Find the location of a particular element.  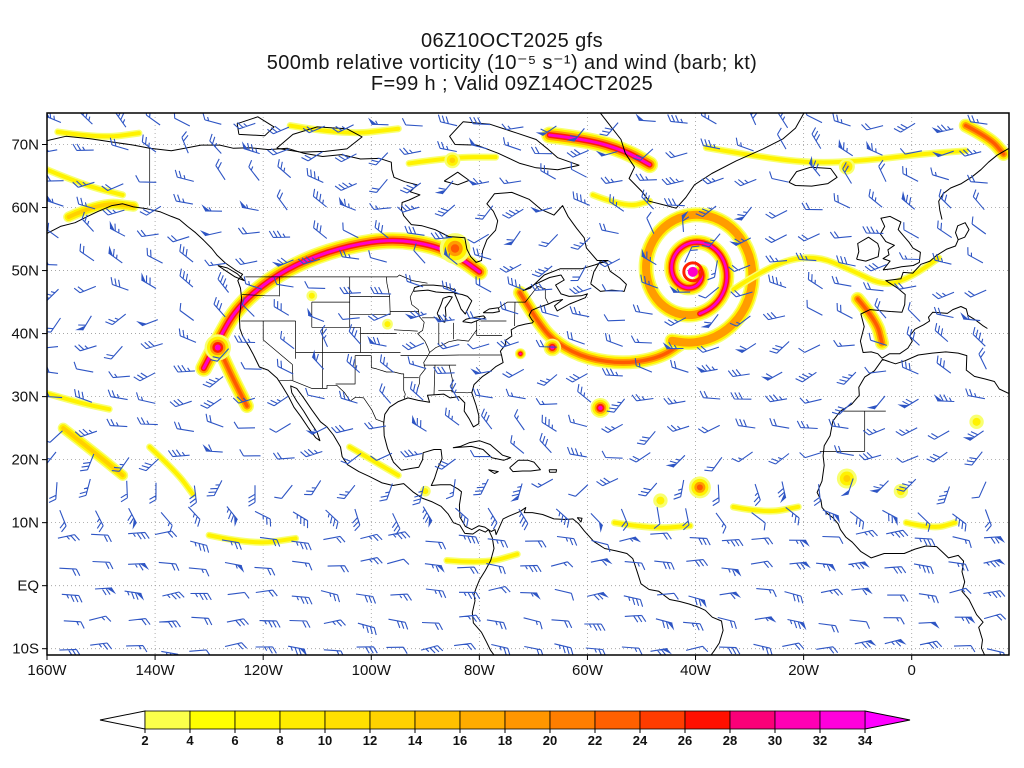

lat-tick-label: 10N is located at coordinates (25, 523).